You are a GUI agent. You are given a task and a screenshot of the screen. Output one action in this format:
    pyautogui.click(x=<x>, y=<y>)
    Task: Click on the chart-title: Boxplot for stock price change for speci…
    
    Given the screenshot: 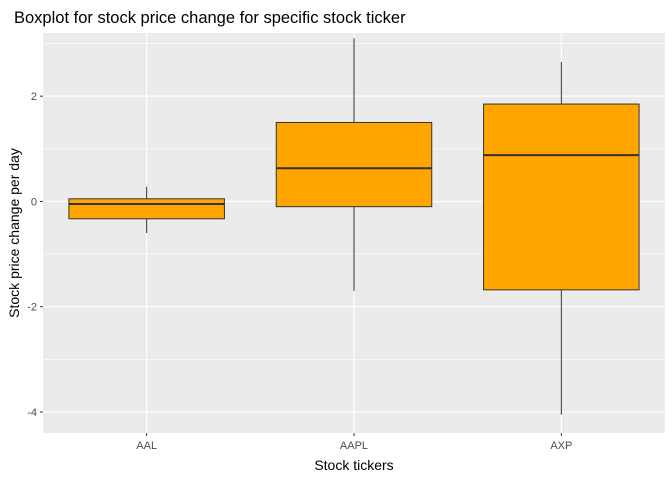 What is the action you would take?
    pyautogui.click(x=210, y=18)
    